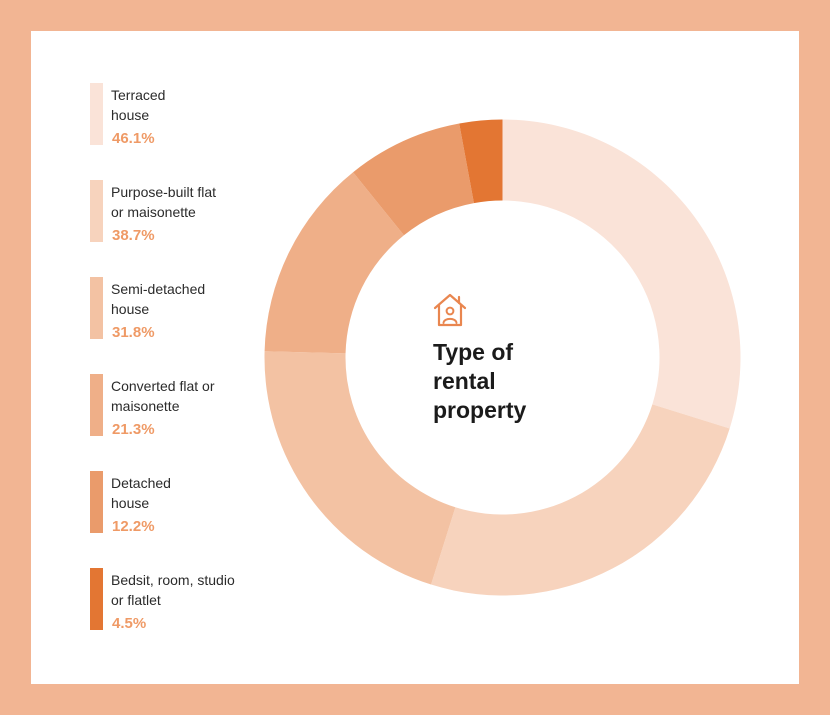 This screenshot has width=830, height=715. What do you see at coordinates (186, 202) in the screenshot?
I see `legend-label: Purpose-built flat or maisonette` at bounding box center [186, 202].